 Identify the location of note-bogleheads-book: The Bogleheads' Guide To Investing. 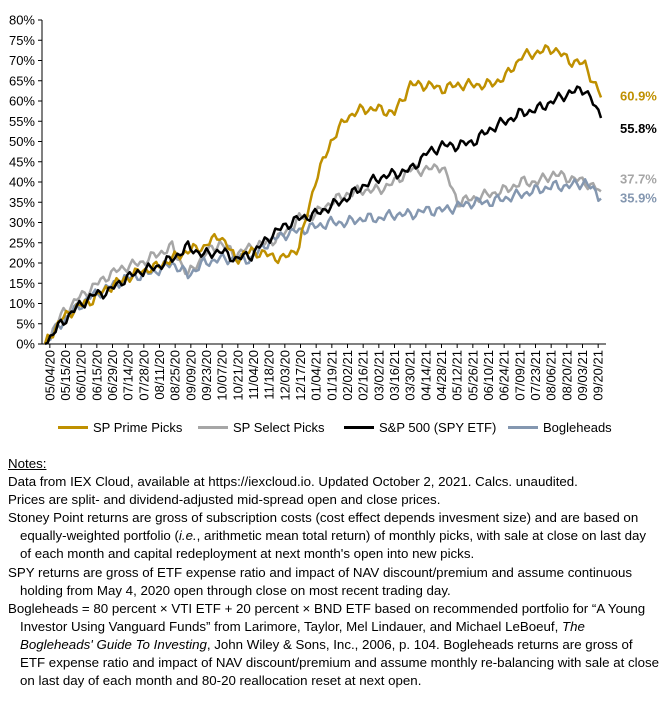
(302, 635).